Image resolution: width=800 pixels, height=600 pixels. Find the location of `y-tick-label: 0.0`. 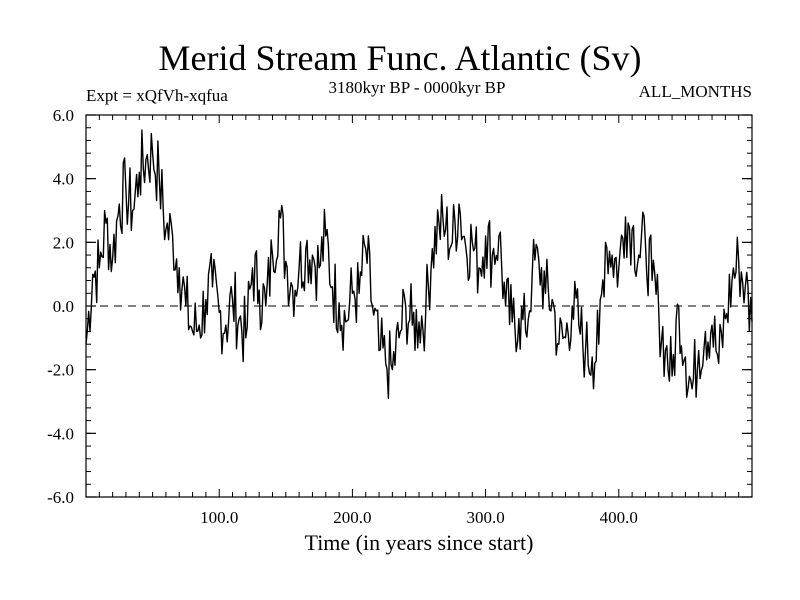

y-tick-label: 0.0 is located at coordinates (63, 306).